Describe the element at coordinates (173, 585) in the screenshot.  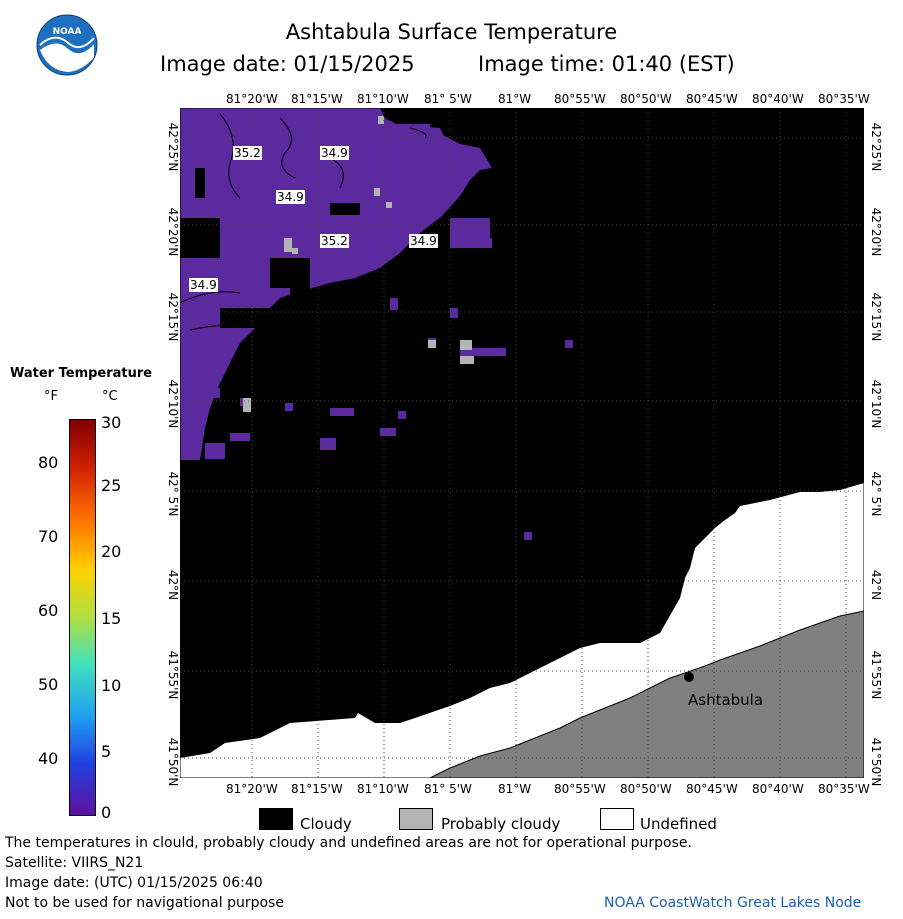
I see `lat-label-left: 42°N` at that location.